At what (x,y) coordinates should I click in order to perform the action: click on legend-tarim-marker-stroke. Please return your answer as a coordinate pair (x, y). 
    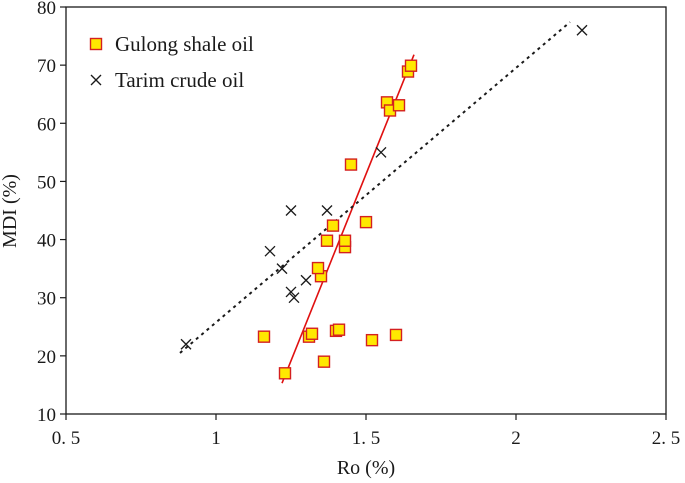
    Looking at the image, I should click on (96, 80).